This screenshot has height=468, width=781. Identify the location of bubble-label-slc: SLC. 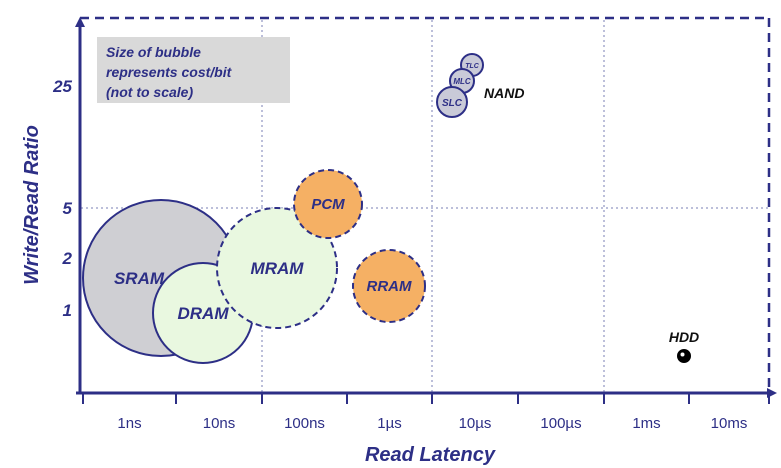
(452, 103).